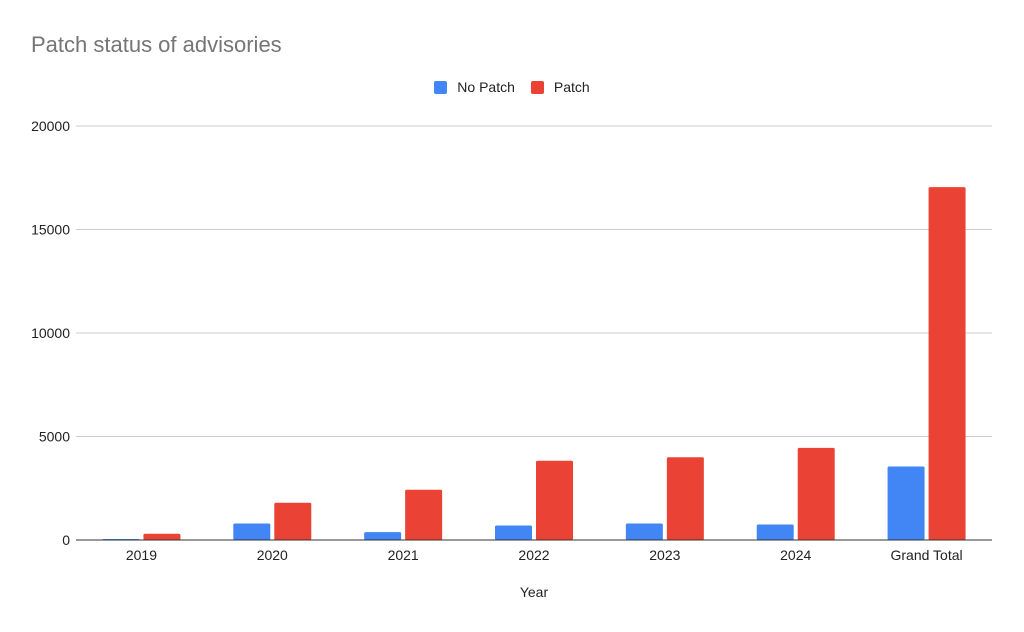 This screenshot has height=632, width=1024. What do you see at coordinates (533, 555) in the screenshot?
I see `x-tick-label: 2022` at bounding box center [533, 555].